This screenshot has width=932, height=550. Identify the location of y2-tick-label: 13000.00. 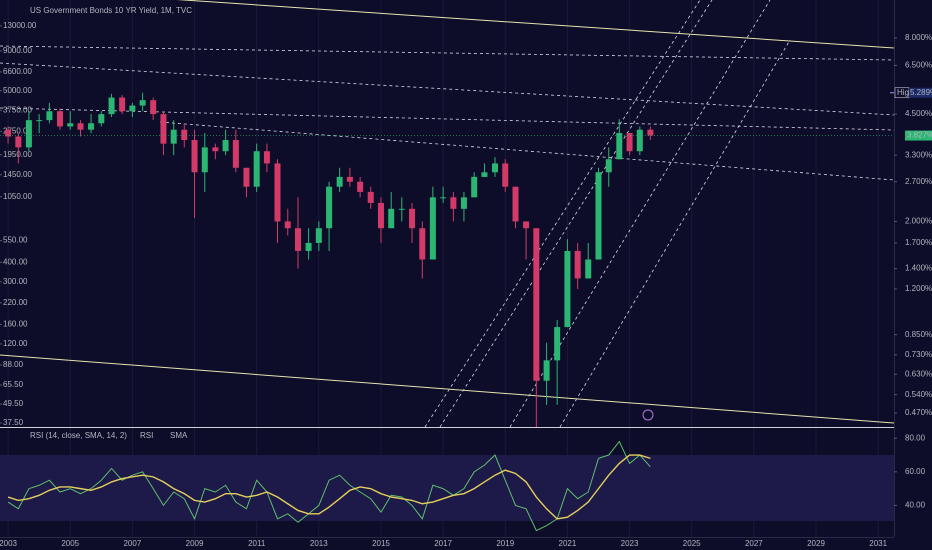
(20, 25).